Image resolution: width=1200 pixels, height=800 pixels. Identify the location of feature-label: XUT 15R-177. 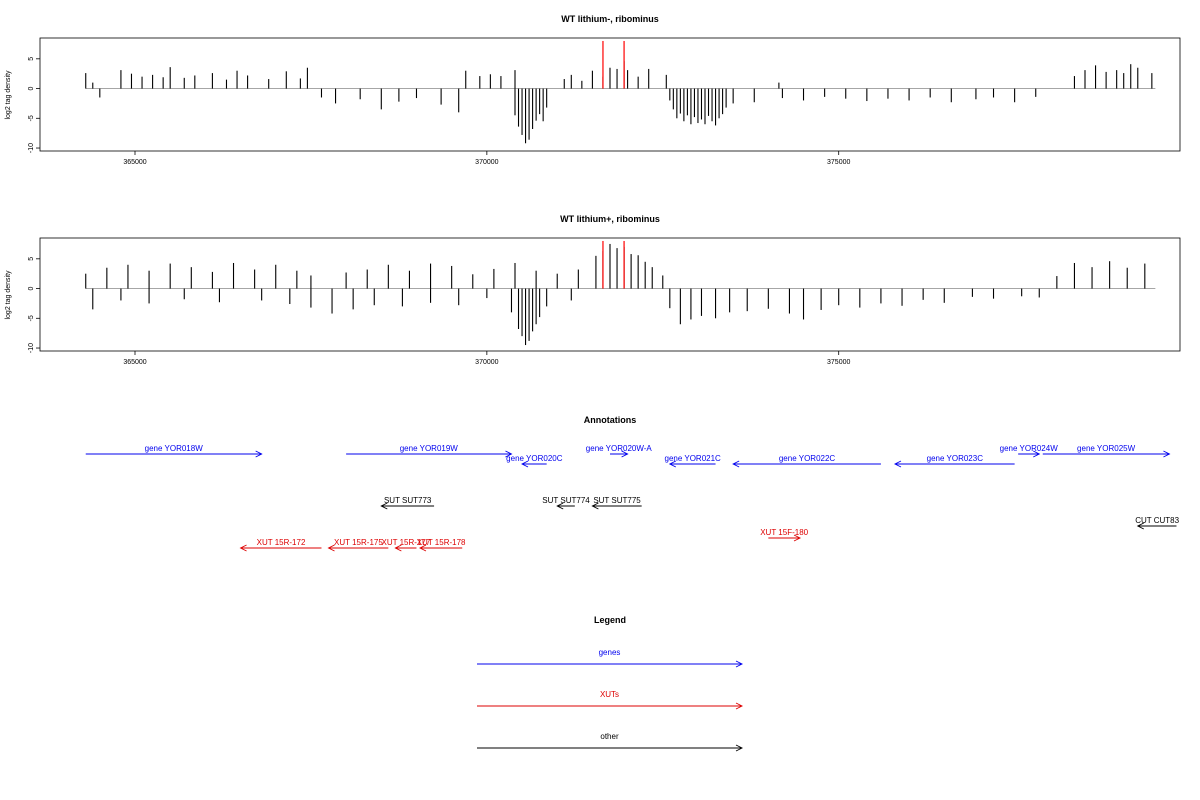
(406, 542).